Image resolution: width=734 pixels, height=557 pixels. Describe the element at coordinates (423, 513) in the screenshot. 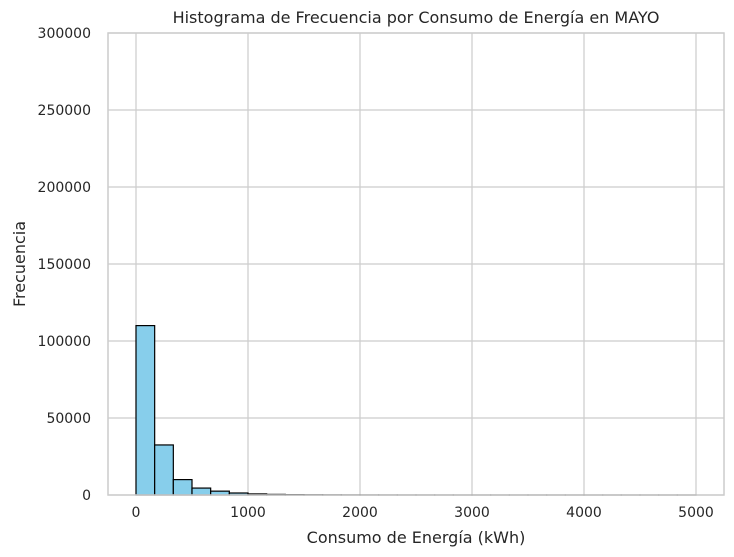

I see `x-axis-ticks: 0 1000 2000 3000 4000 5000` at that location.